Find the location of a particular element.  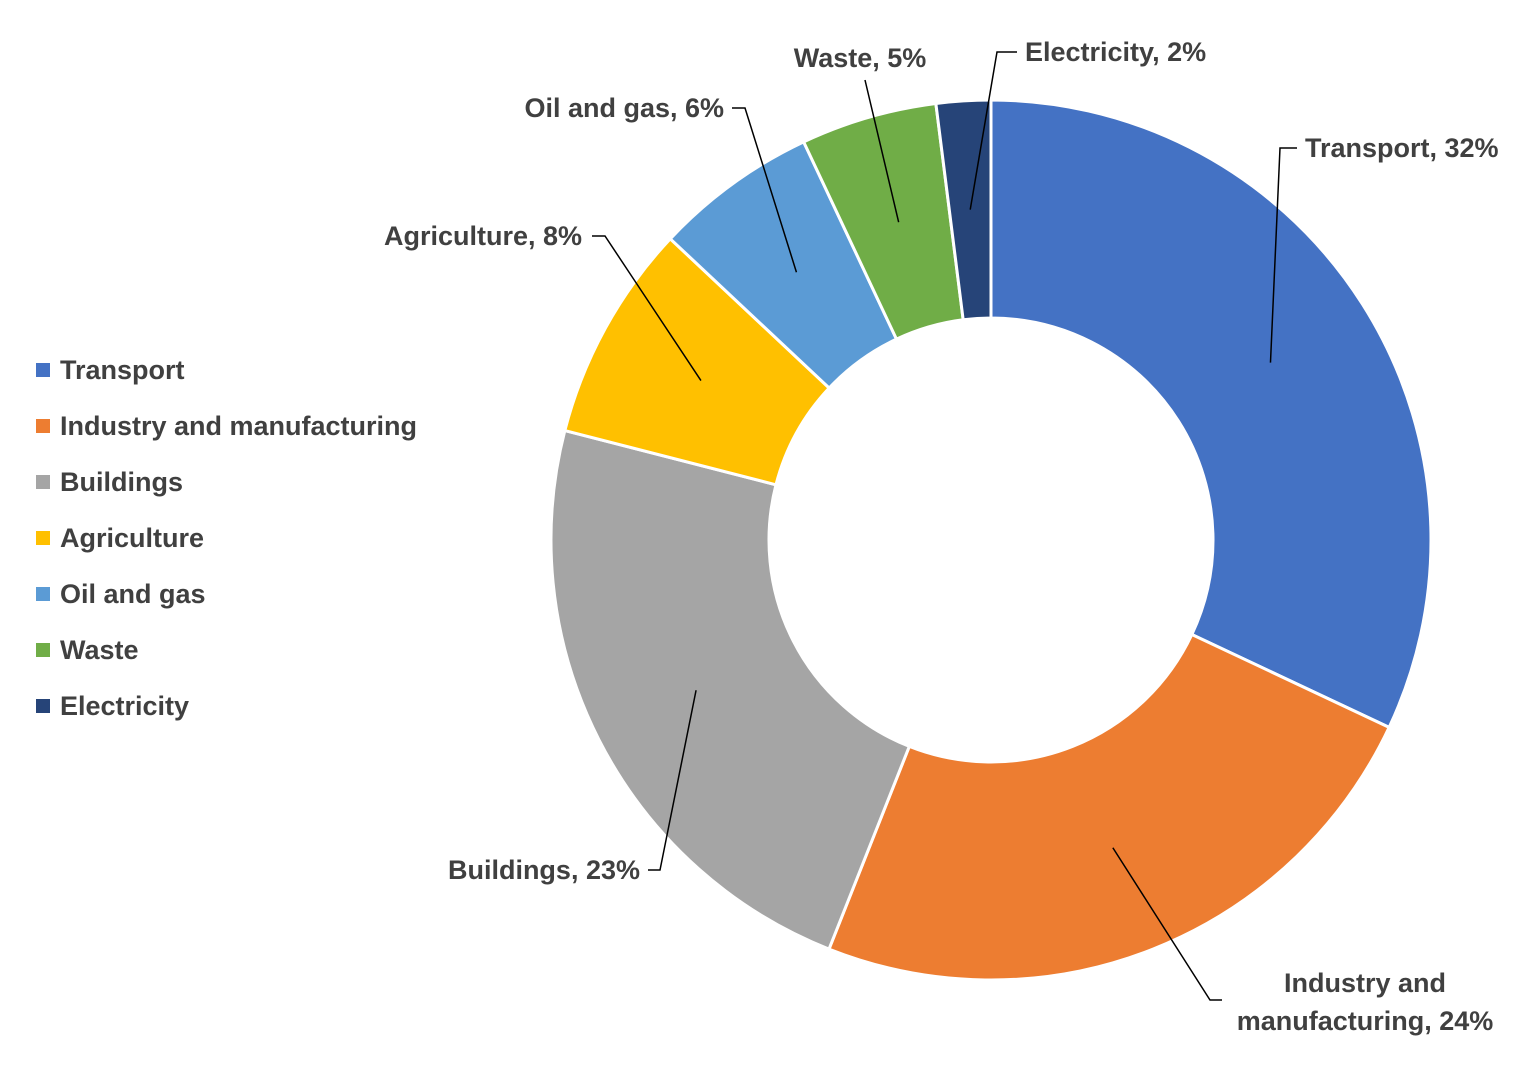

data-label: Transport, 32% is located at coordinates (1402, 148).